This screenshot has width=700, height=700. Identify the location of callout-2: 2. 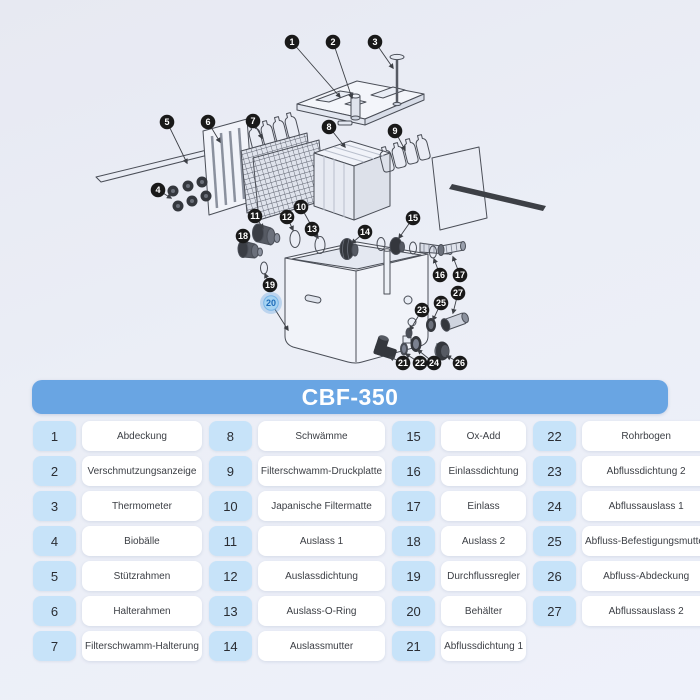
(339, 67).